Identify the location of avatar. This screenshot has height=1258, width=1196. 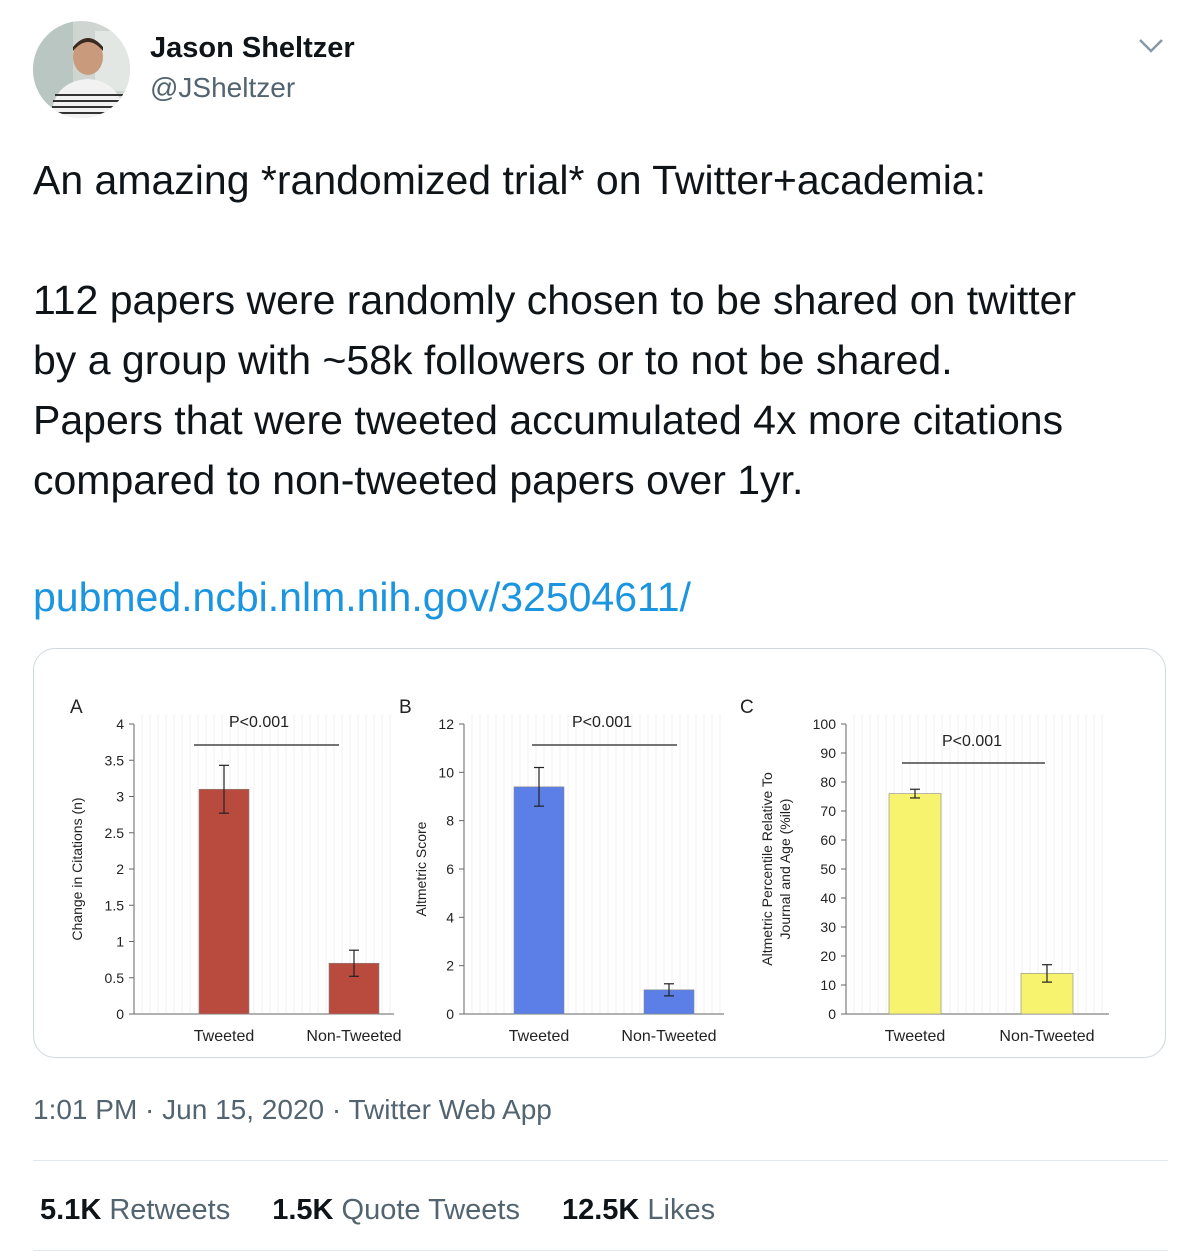
(81, 69).